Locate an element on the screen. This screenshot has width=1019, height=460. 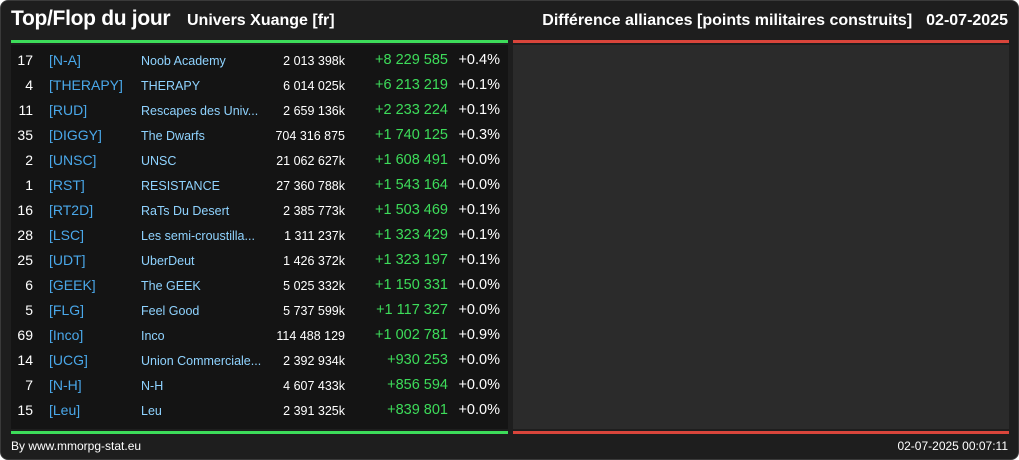
alliance-name-link: UNSC is located at coordinates (159, 161).